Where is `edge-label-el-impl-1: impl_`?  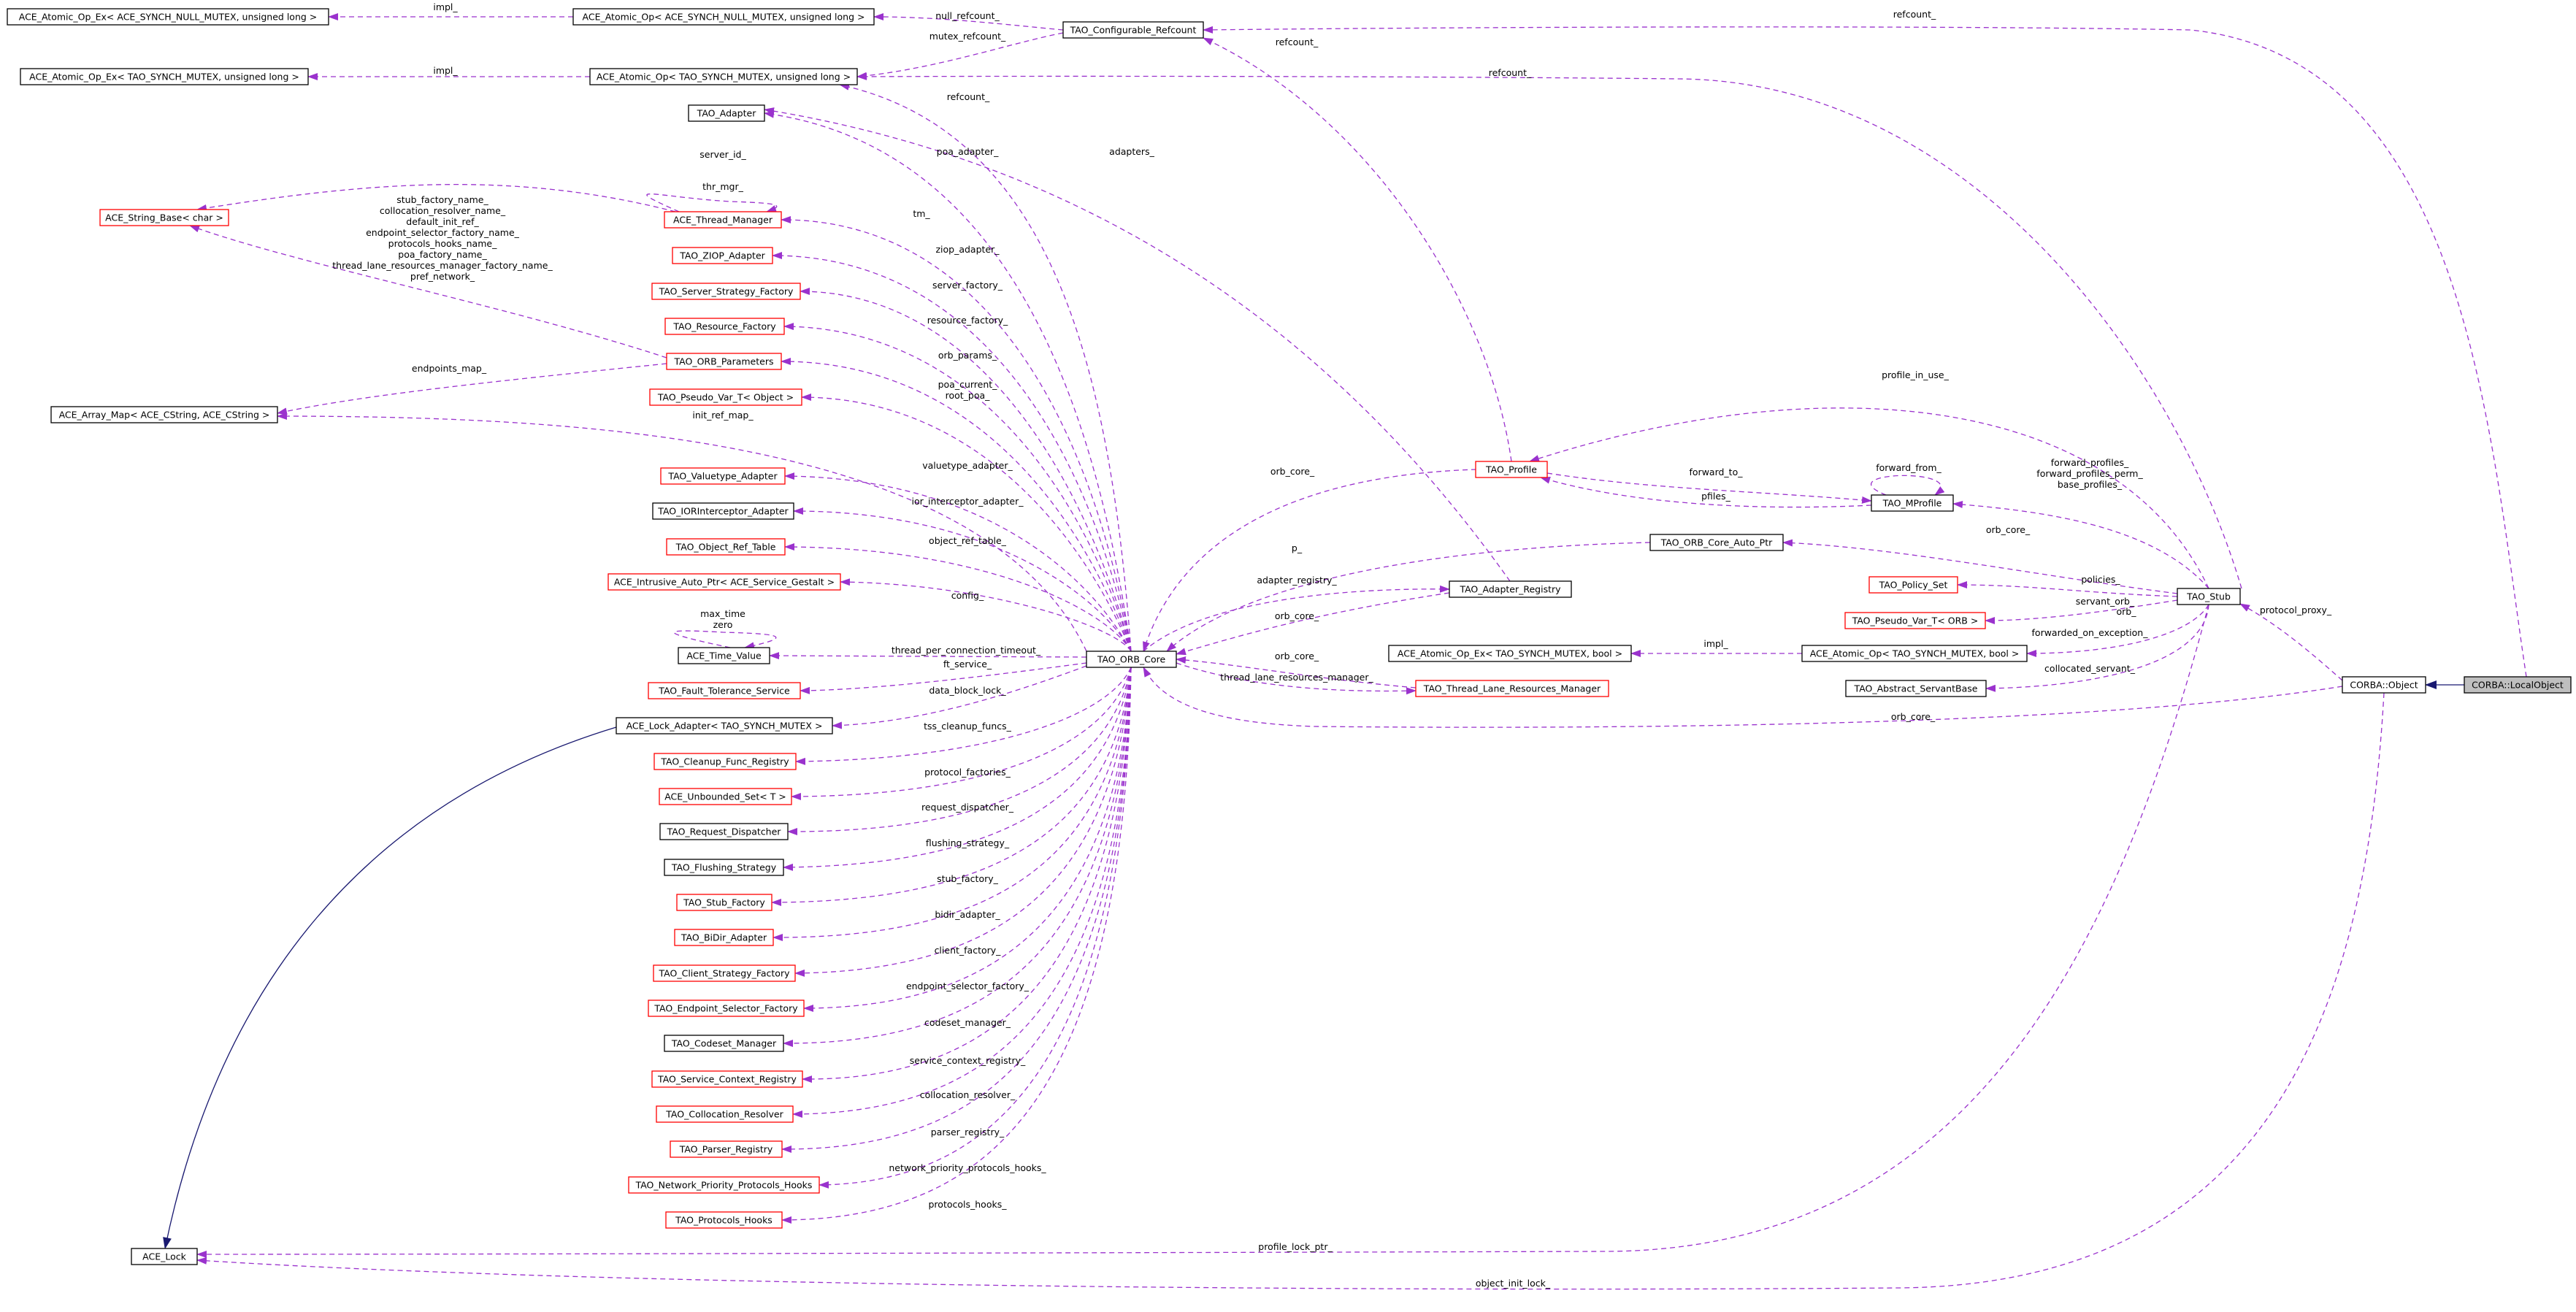
edge-label-el-impl-1: impl_ is located at coordinates (445, 6).